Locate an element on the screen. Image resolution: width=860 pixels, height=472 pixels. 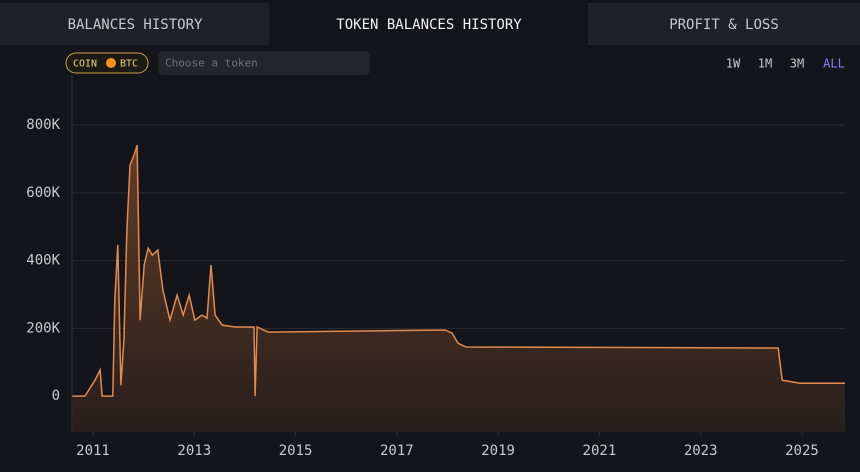
x-tick-label: 2011 is located at coordinates (93, 451).